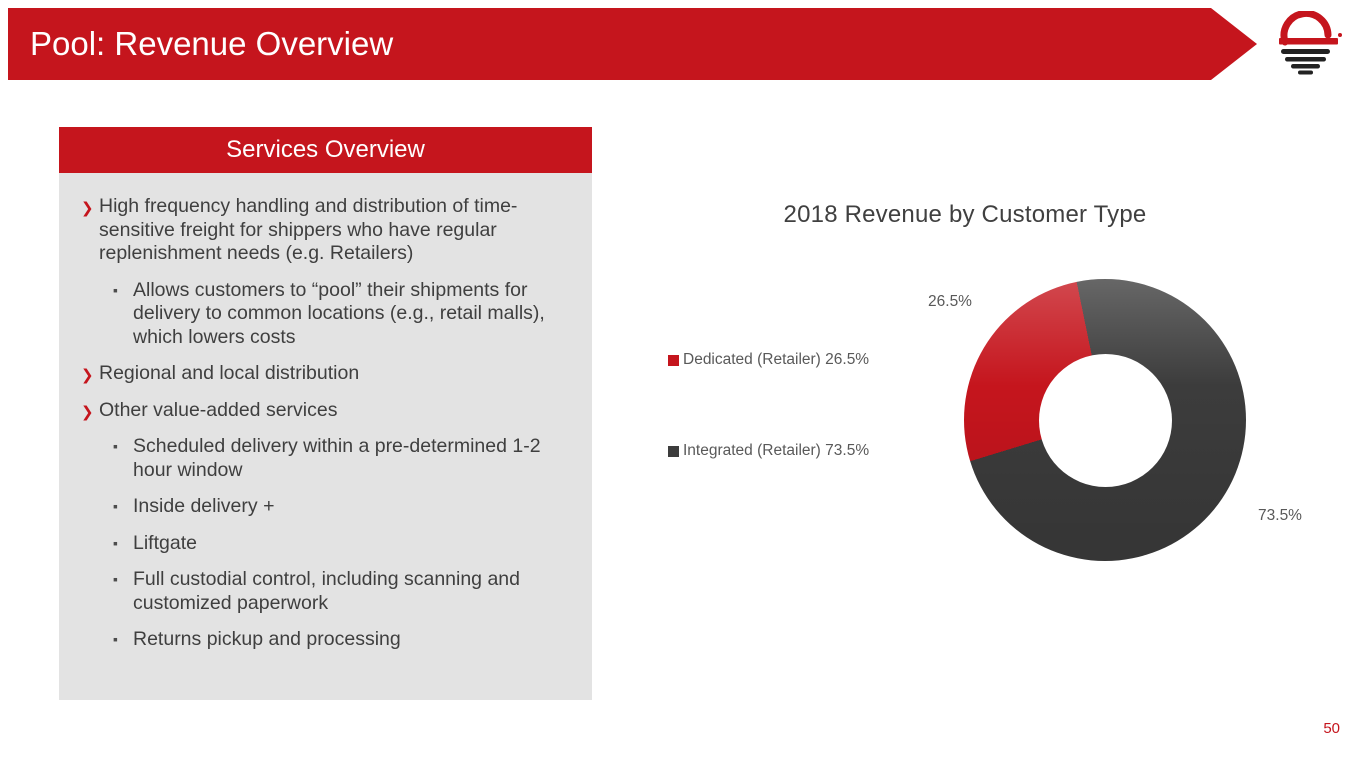 The height and width of the screenshot is (768, 1365). I want to click on service-sub-bullet-item: ▪ Returns pickup and processing, so click(325, 640).